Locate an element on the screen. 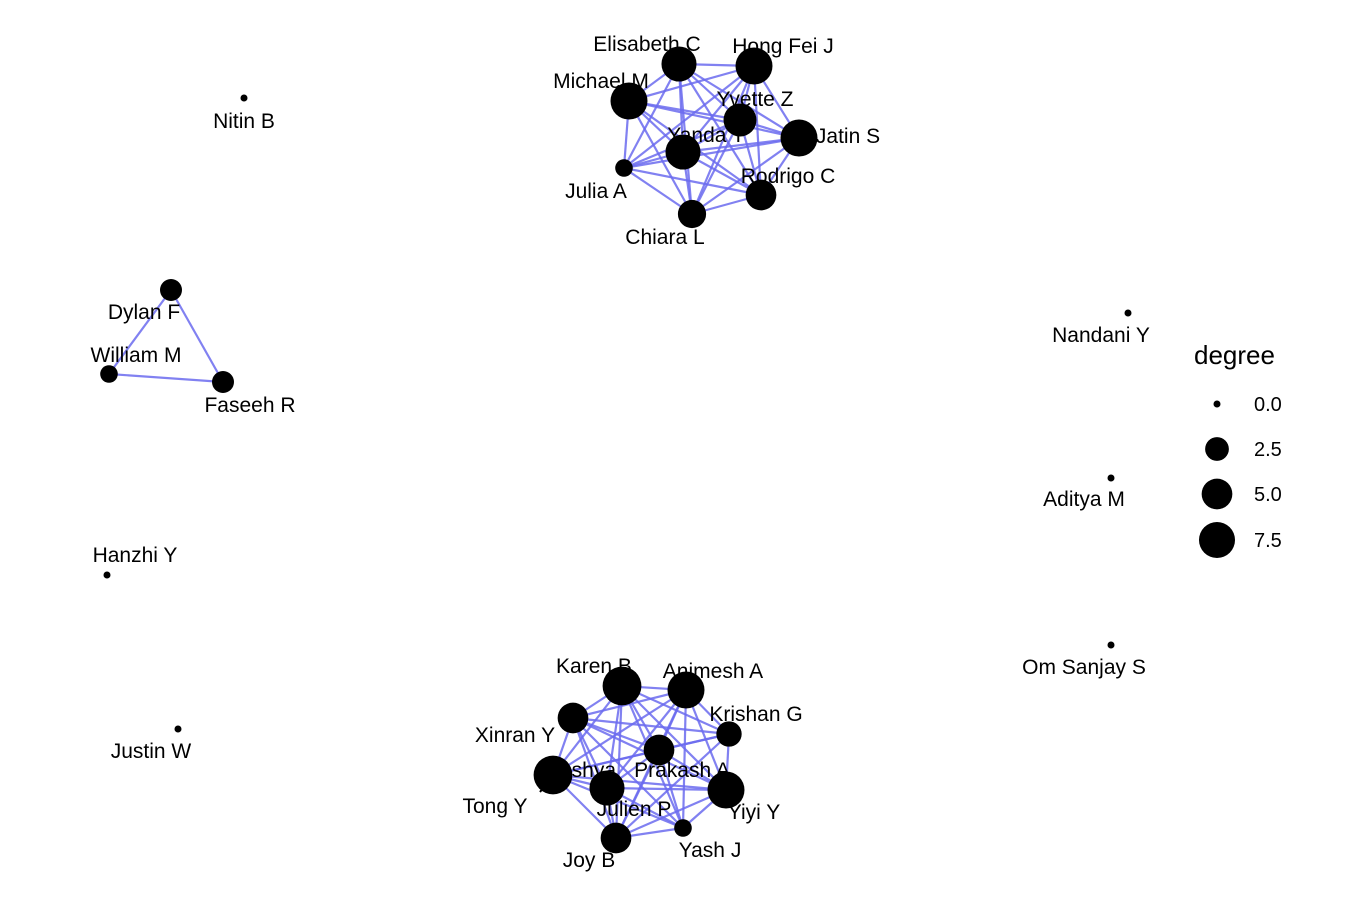  edge-dylan-faseeh is located at coordinates (197, 336).